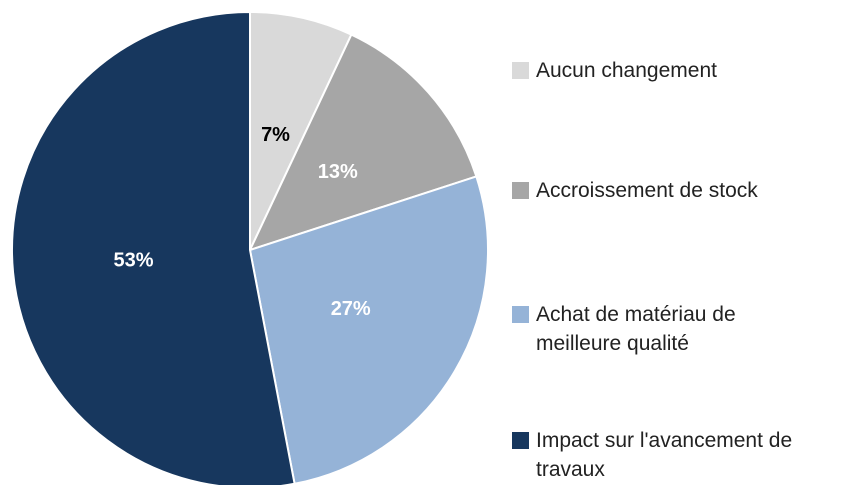 This screenshot has height=485, width=848. What do you see at coordinates (338, 172) in the screenshot?
I see `data-label: 13%` at bounding box center [338, 172].